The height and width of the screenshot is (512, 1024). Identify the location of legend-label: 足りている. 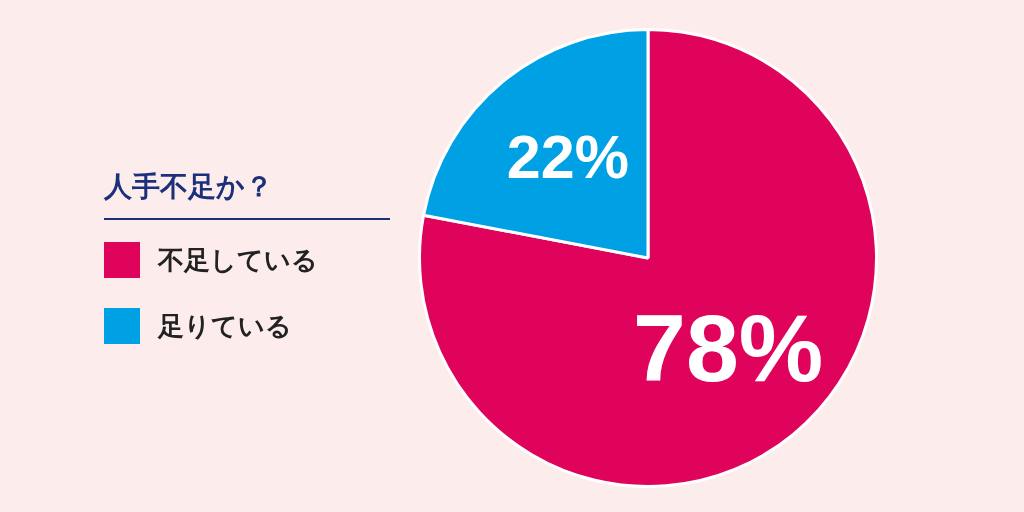
(225, 326).